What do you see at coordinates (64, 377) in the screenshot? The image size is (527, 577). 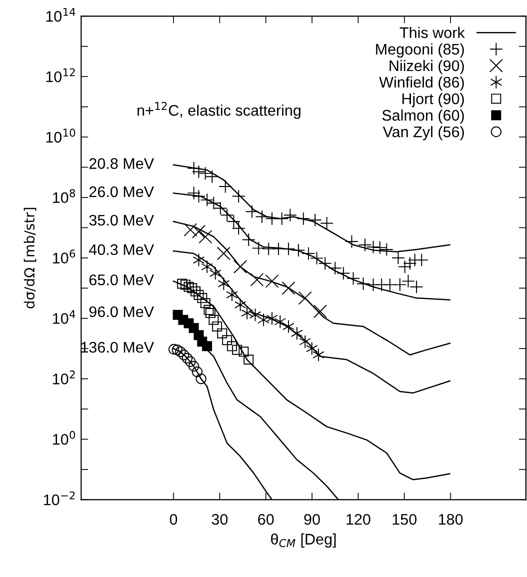 I see `y-tick-label: 10$^{2}$` at bounding box center [64, 377].